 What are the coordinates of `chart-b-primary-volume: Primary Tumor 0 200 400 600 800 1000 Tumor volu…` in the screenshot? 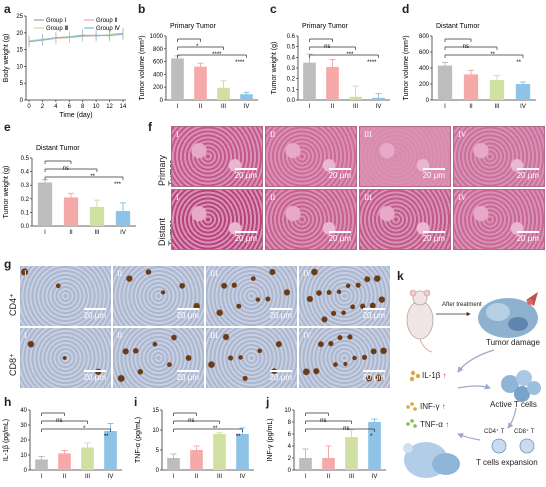 It's located at (198, 66).